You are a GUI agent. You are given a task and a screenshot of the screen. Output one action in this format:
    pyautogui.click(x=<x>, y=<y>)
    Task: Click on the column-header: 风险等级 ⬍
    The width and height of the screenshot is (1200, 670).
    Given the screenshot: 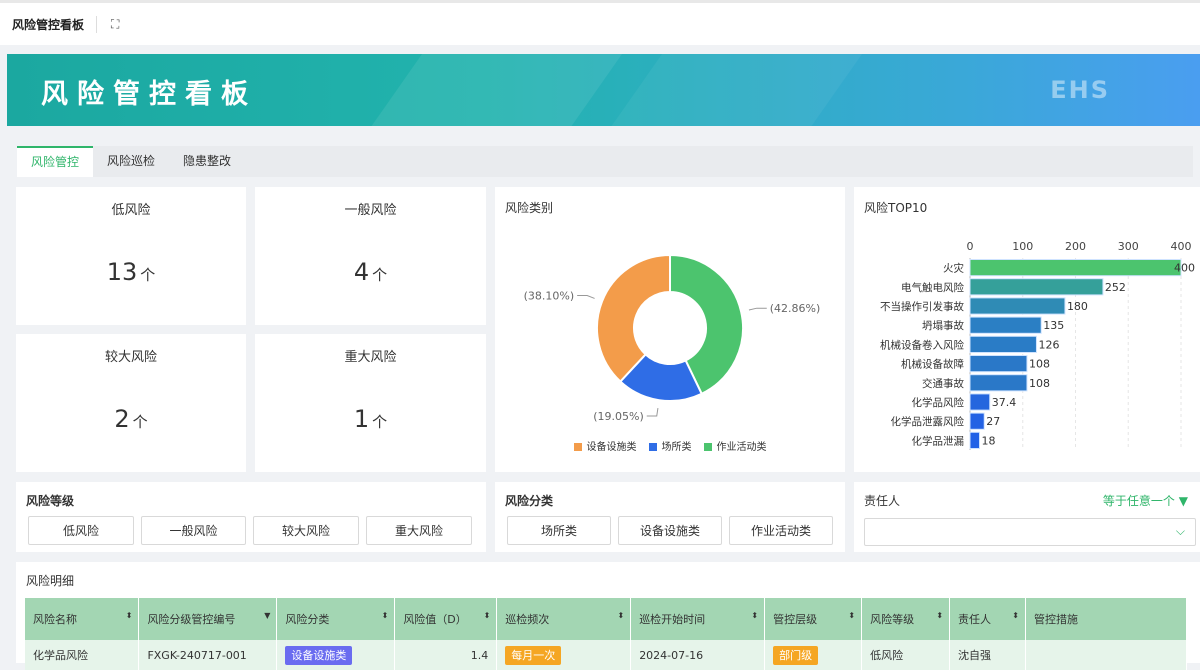 What is the action you would take?
    pyautogui.click(x=906, y=619)
    